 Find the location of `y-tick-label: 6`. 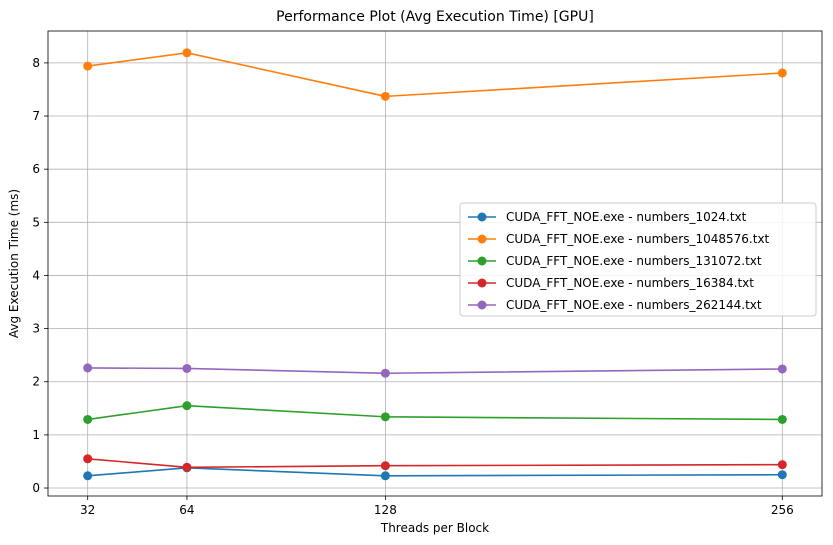

y-tick-label: 6 is located at coordinates (36, 169).